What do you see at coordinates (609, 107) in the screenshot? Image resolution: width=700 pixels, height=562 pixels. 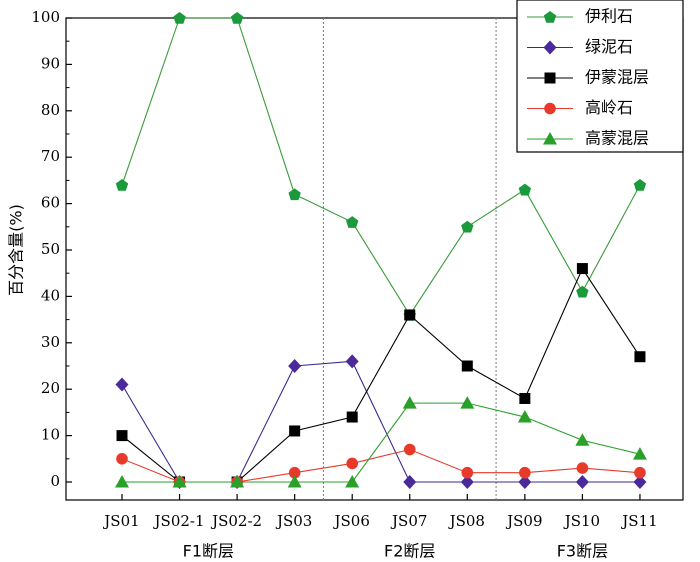 I see `legend-label: 高岭石` at bounding box center [609, 107].